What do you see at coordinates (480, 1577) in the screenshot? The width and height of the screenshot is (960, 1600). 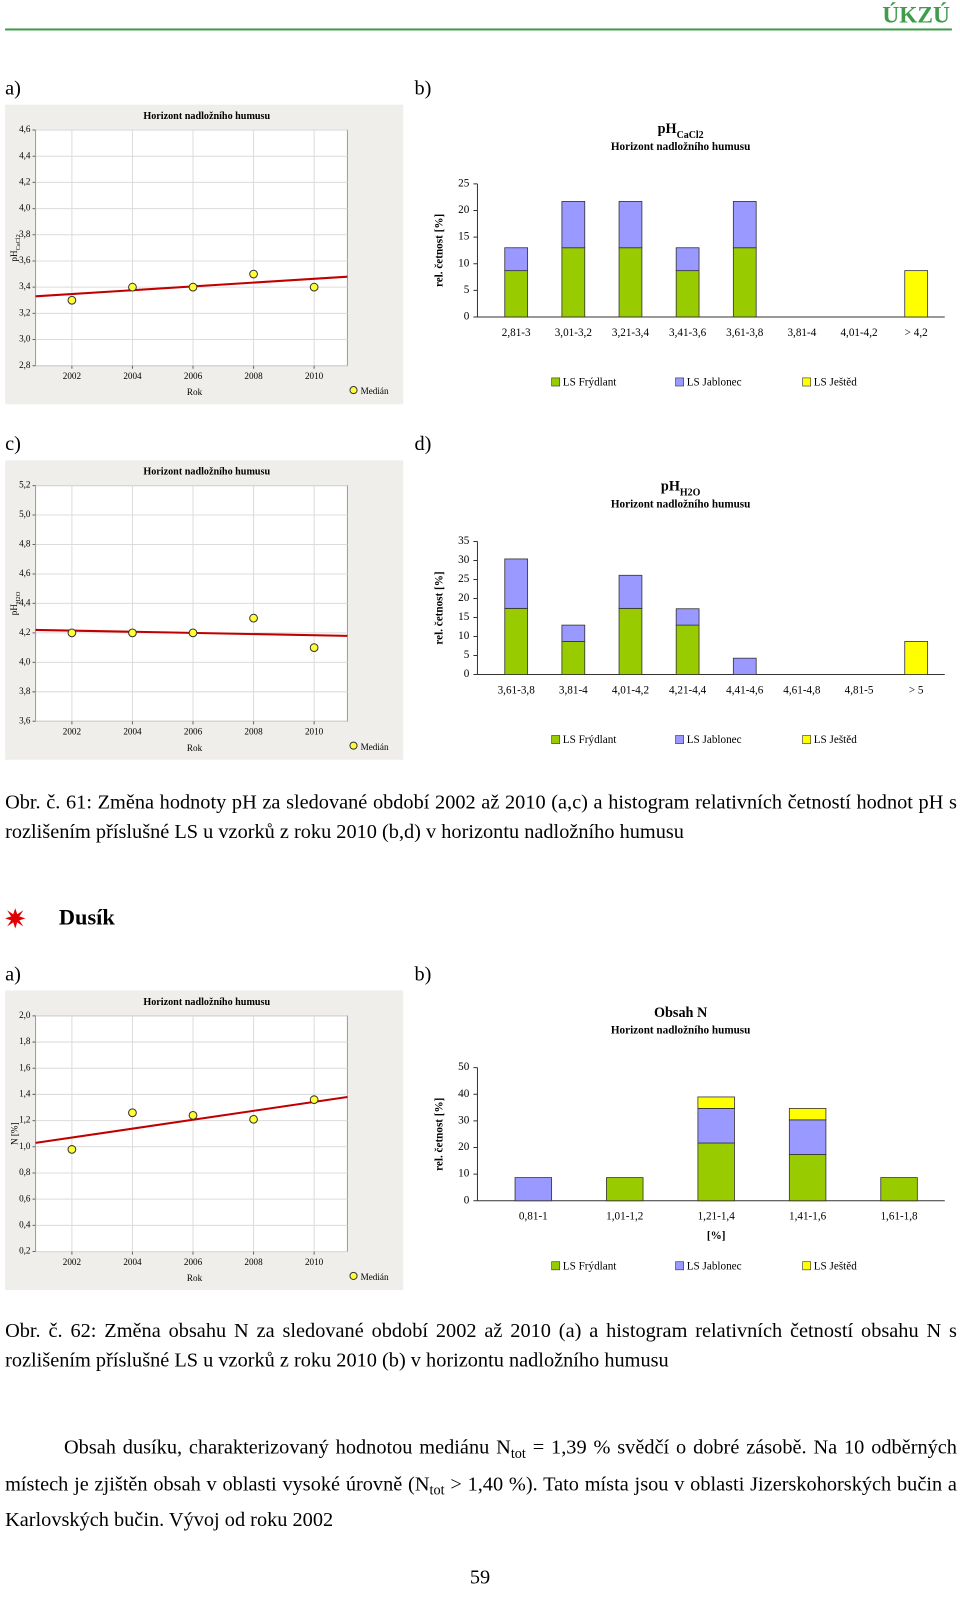 I see `page-number: 59` at bounding box center [480, 1577].